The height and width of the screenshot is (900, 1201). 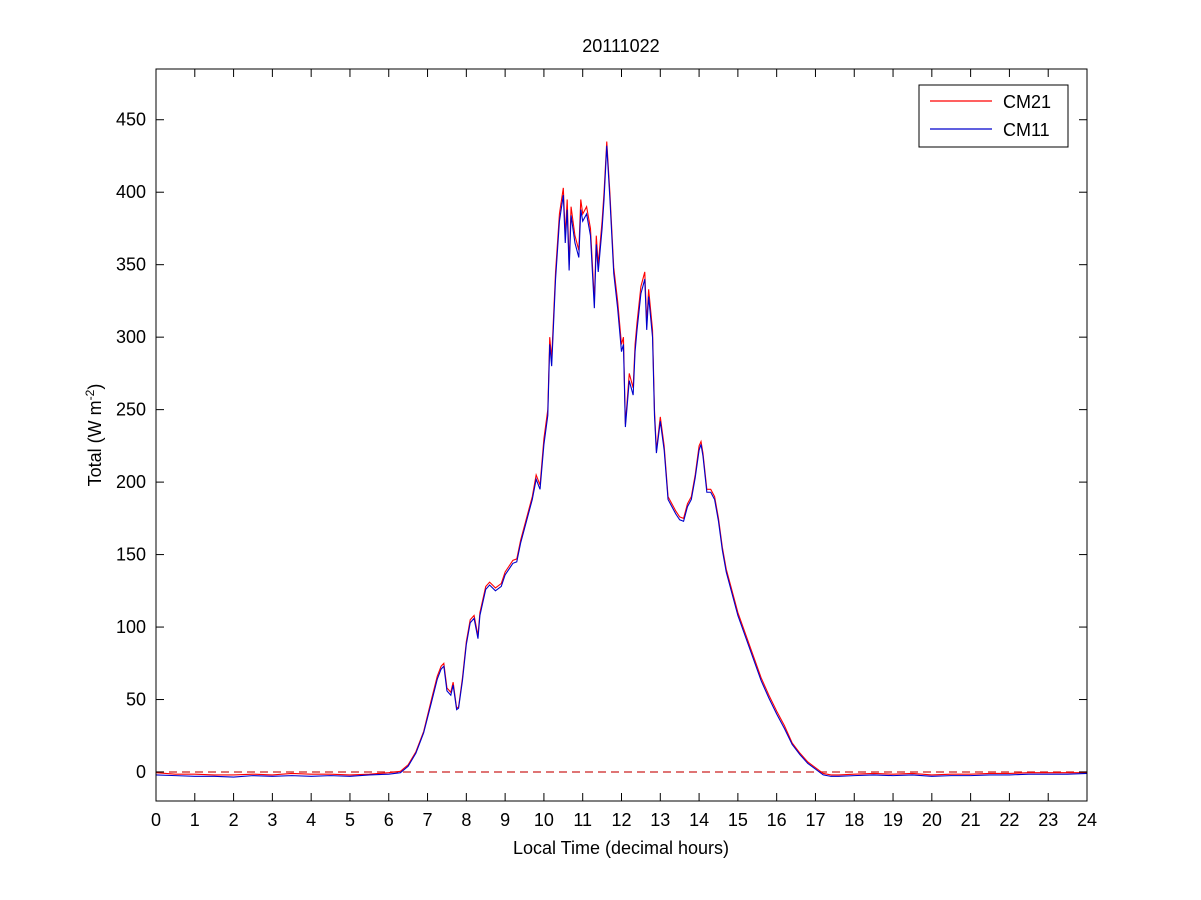 I want to click on x-tick-label: 20, so click(x=932, y=820).